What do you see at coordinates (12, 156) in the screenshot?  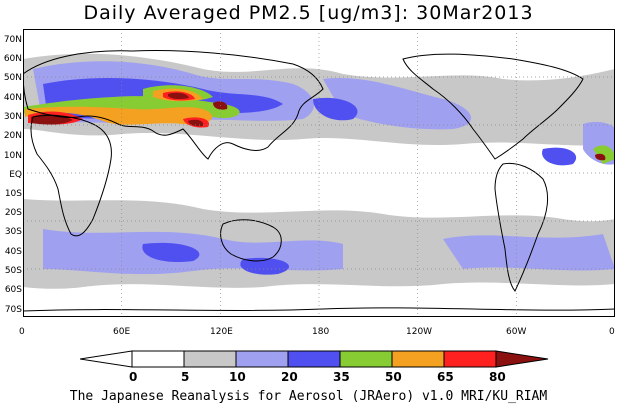 I see `lat-label: 10N` at bounding box center [12, 156].